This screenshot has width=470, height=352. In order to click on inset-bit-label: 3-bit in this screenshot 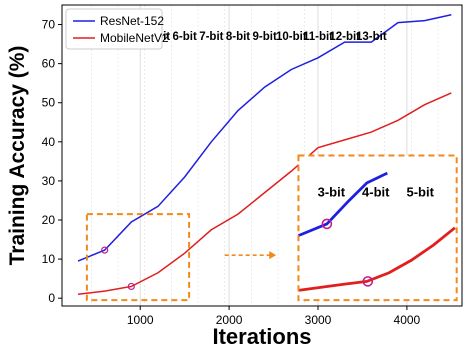, I will do `click(332, 192)`.